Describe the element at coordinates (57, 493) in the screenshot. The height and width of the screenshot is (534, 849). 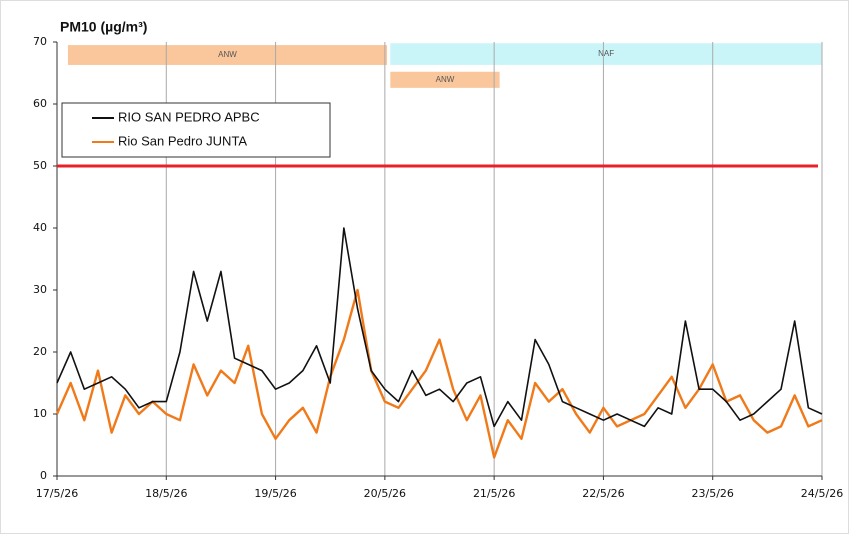
I see `x-tick-label: 17/5/26` at that location.